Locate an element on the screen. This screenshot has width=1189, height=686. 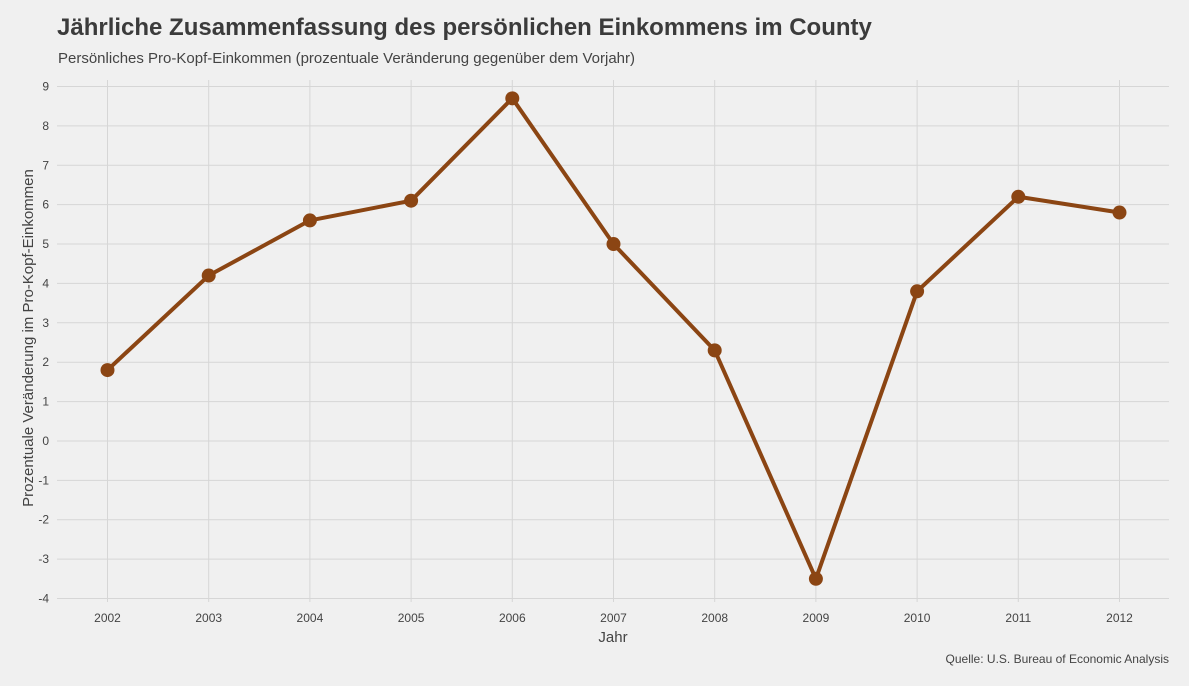
y-tick-label: 0 is located at coordinates (45, 441).